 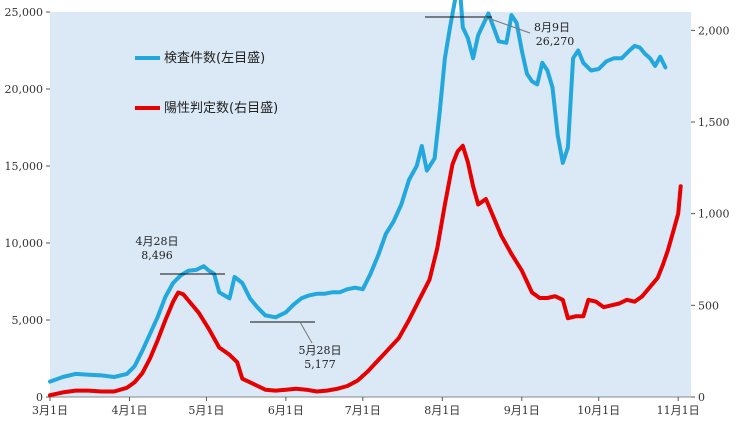 I want to click on x-tick-label: 6月1日, so click(x=286, y=410).